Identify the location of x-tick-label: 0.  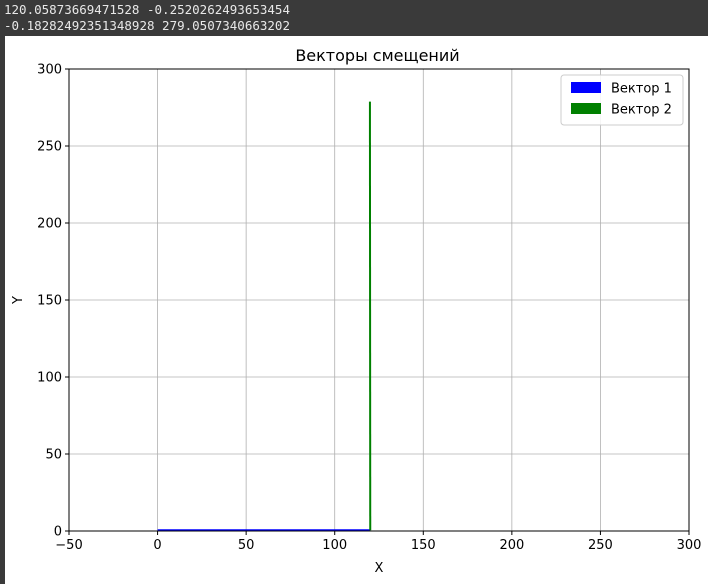
(157, 545).